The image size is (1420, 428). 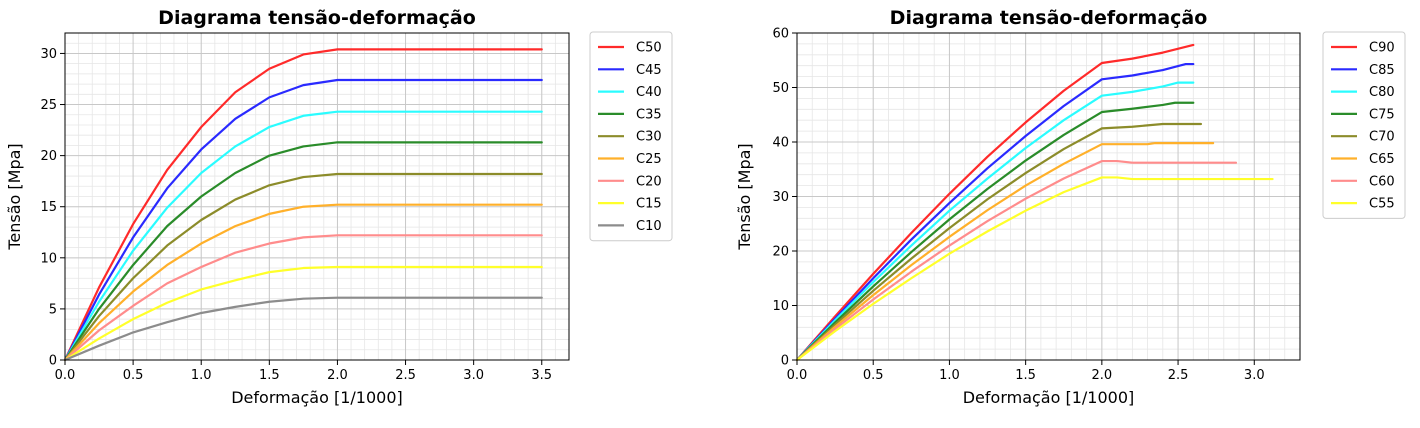 What do you see at coordinates (649, 114) in the screenshot?
I see `legend-item-c35: C35` at bounding box center [649, 114].